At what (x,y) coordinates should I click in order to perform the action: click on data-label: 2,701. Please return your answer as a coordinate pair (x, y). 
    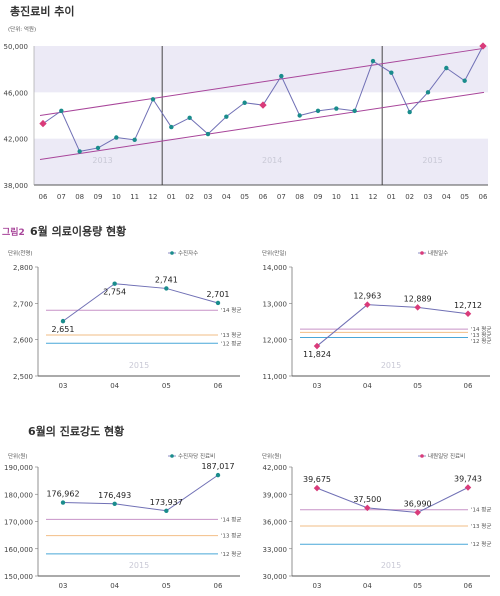
    Looking at the image, I should click on (218, 294).